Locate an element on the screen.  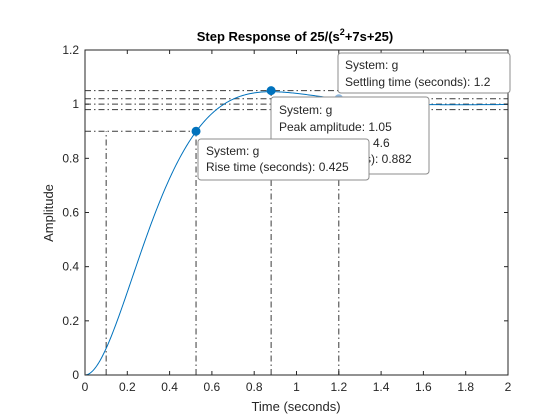
peak-datatip-line-1: System: g is located at coordinates (305, 110).